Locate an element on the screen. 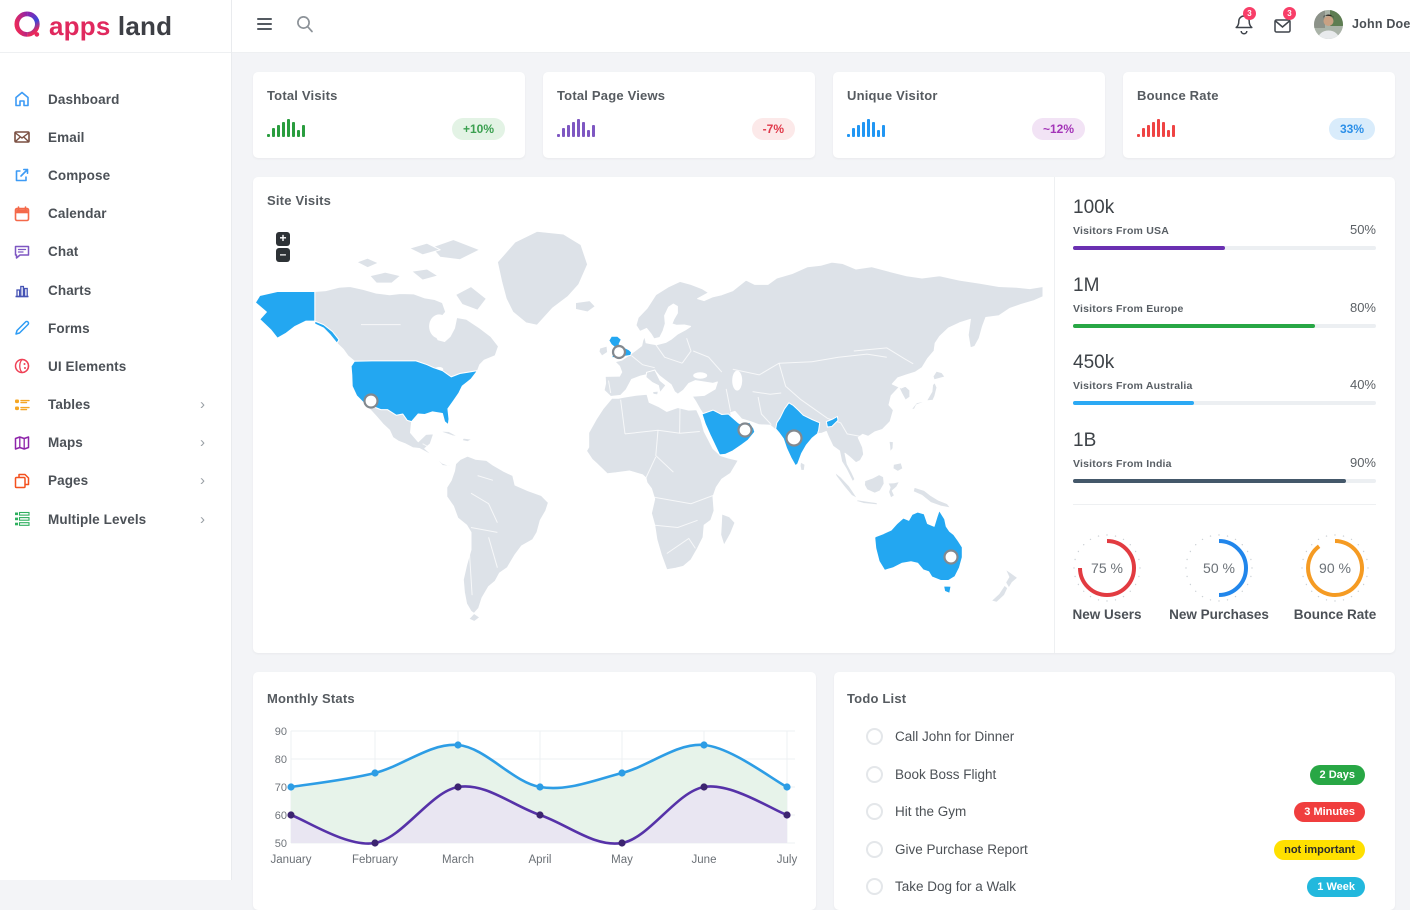 The width and height of the screenshot is (1410, 910). svg-text: 50 is located at coordinates (281, 844).